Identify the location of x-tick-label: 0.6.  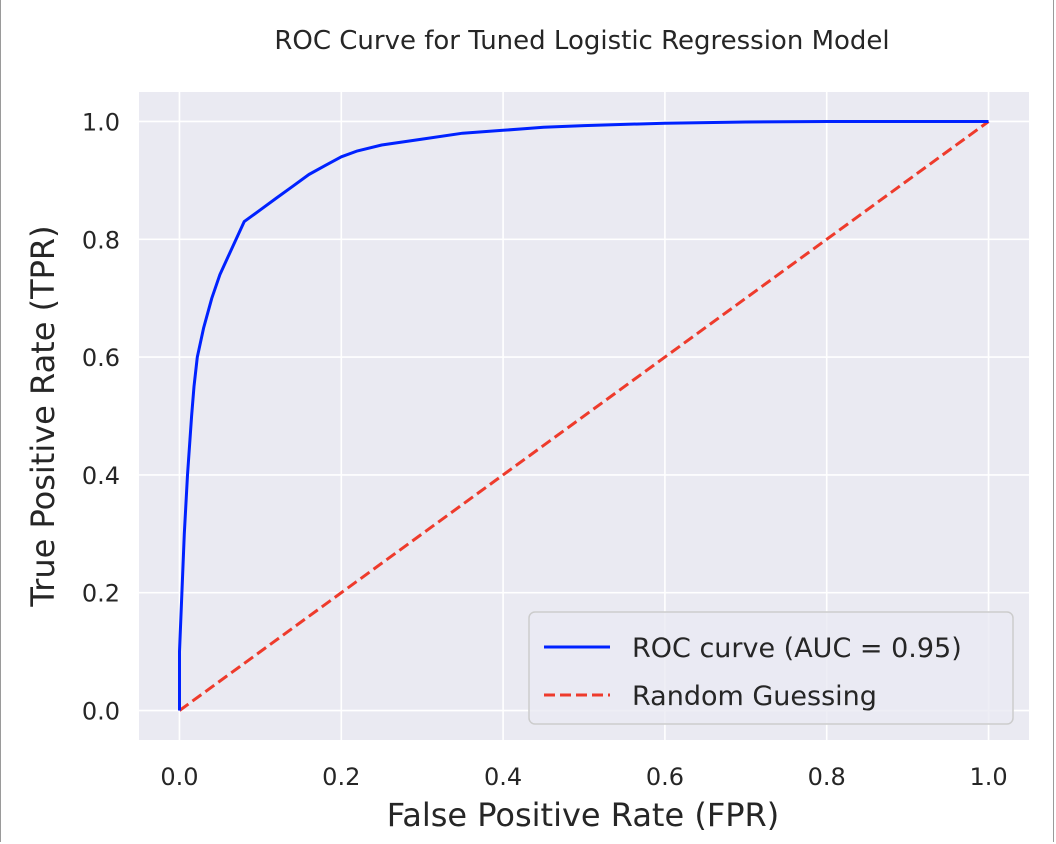
(665, 777).